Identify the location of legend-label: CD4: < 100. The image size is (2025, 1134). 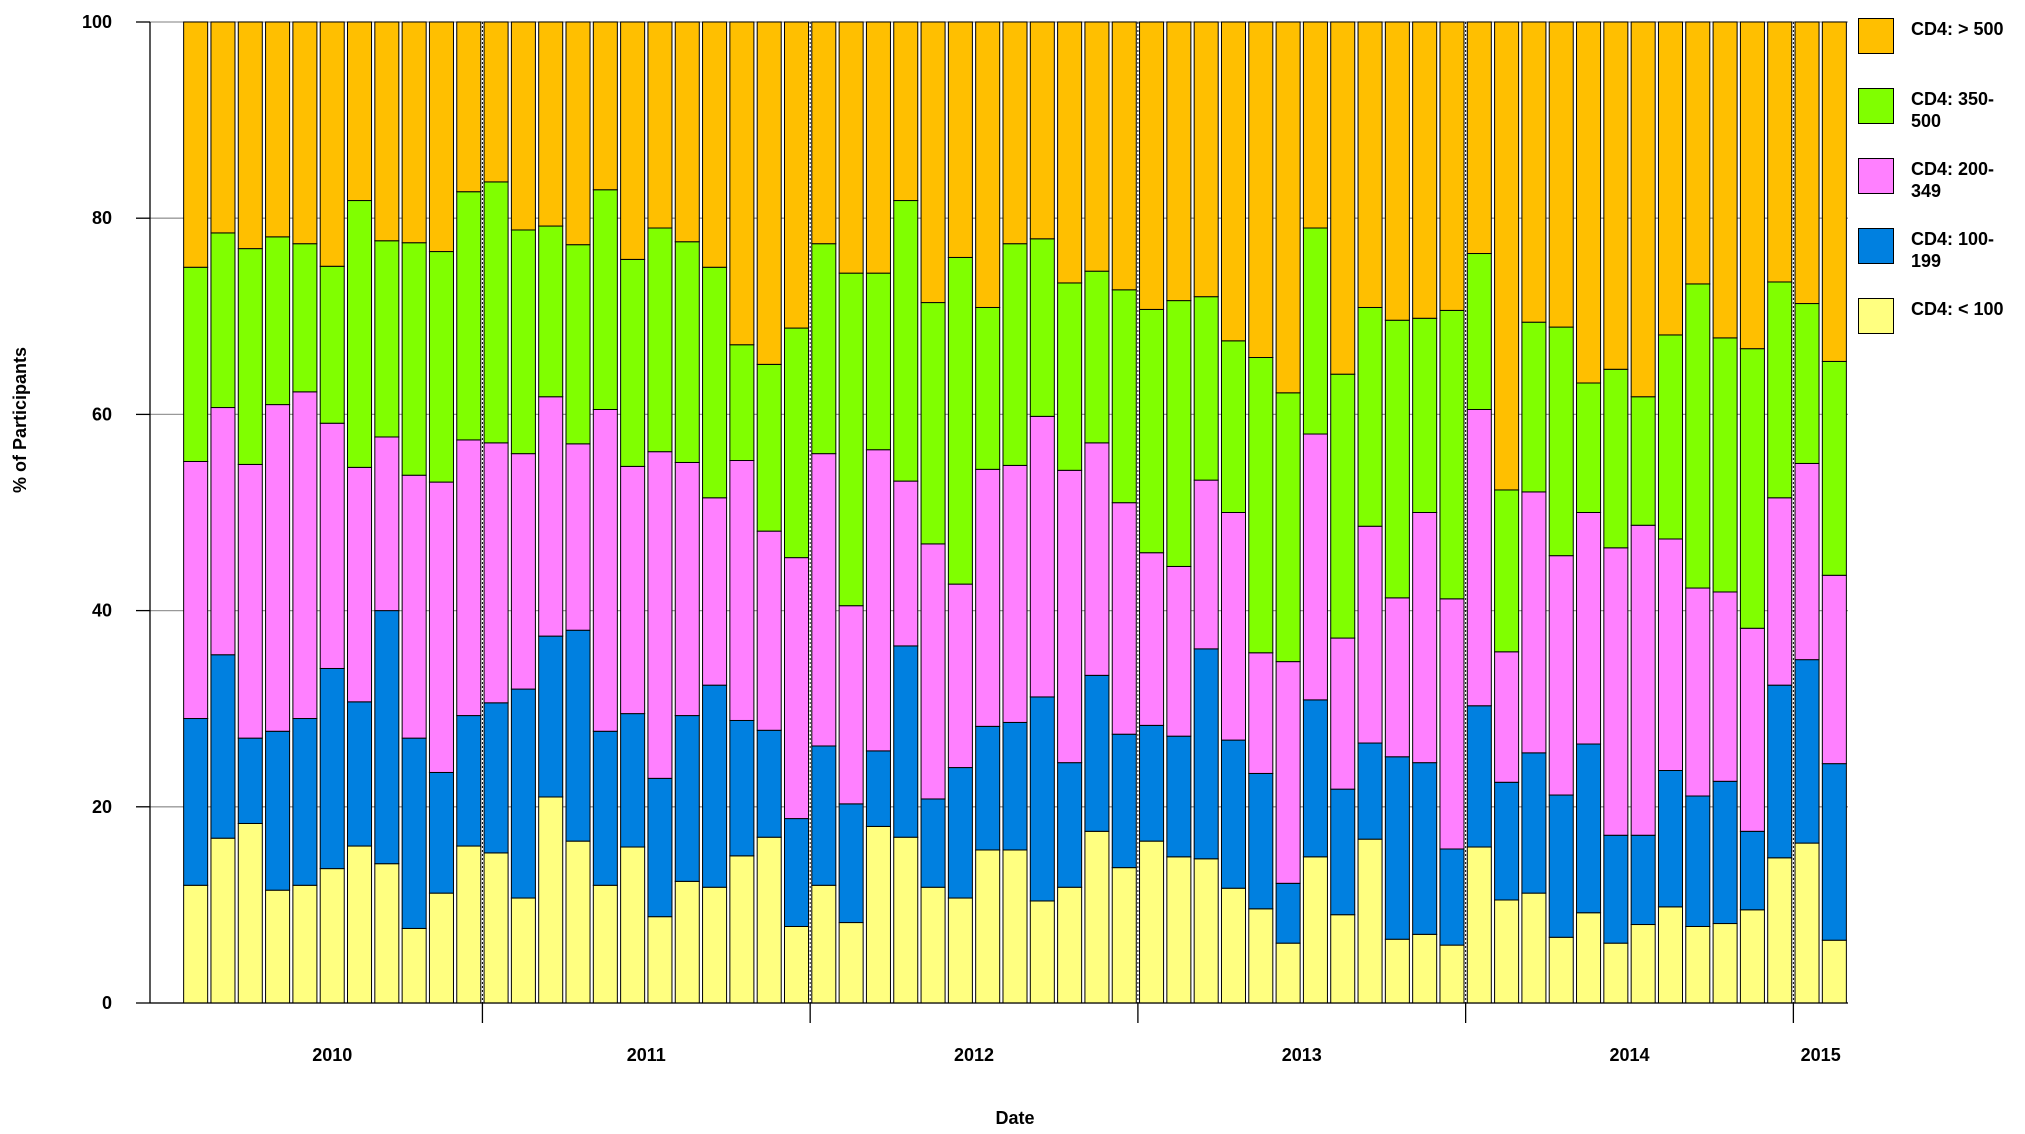
(1957, 309).